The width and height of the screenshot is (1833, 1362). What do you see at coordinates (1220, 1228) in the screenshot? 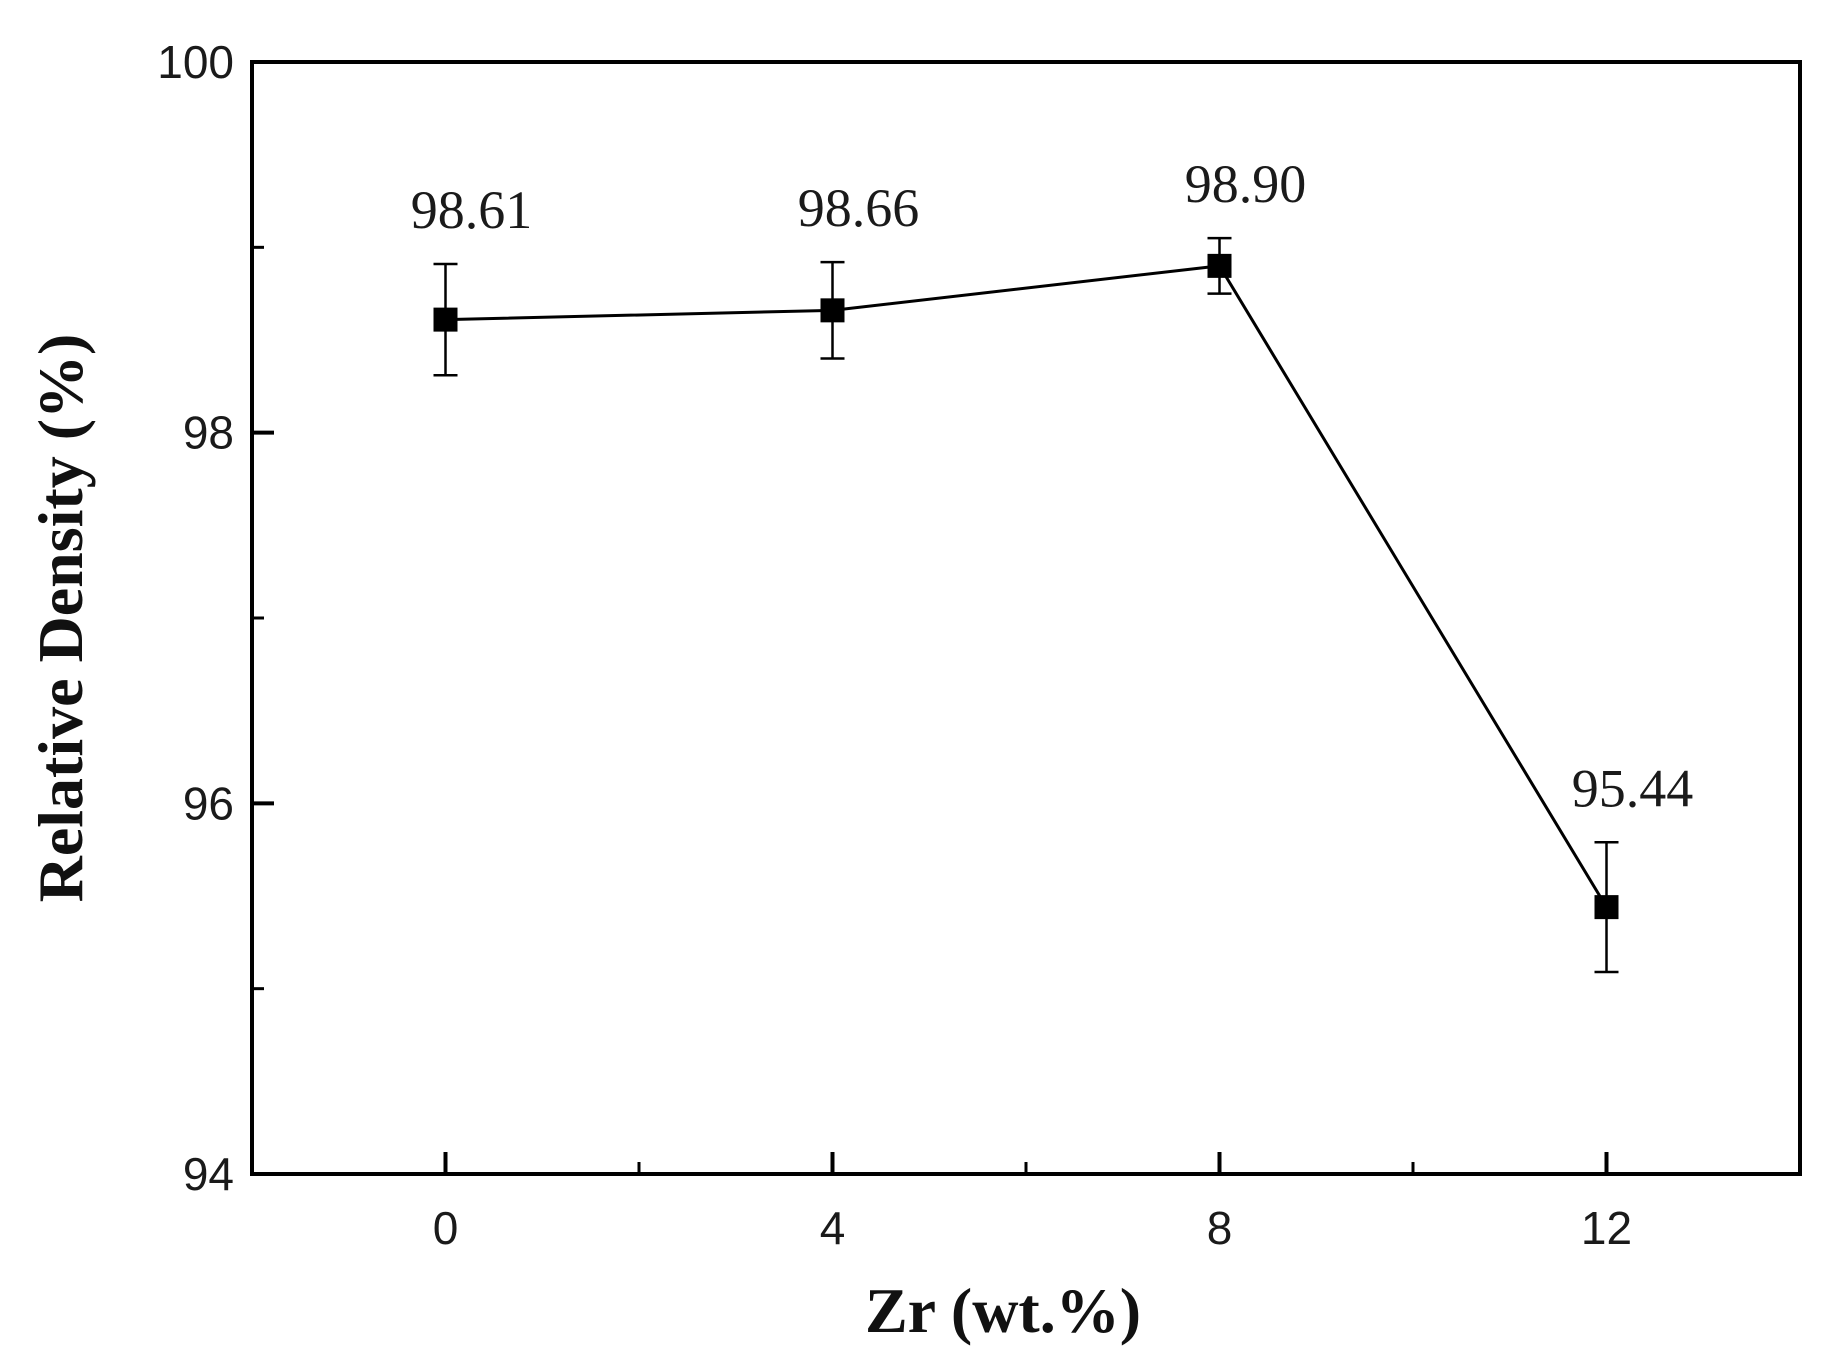
I see `x-tick-label: 8` at bounding box center [1220, 1228].